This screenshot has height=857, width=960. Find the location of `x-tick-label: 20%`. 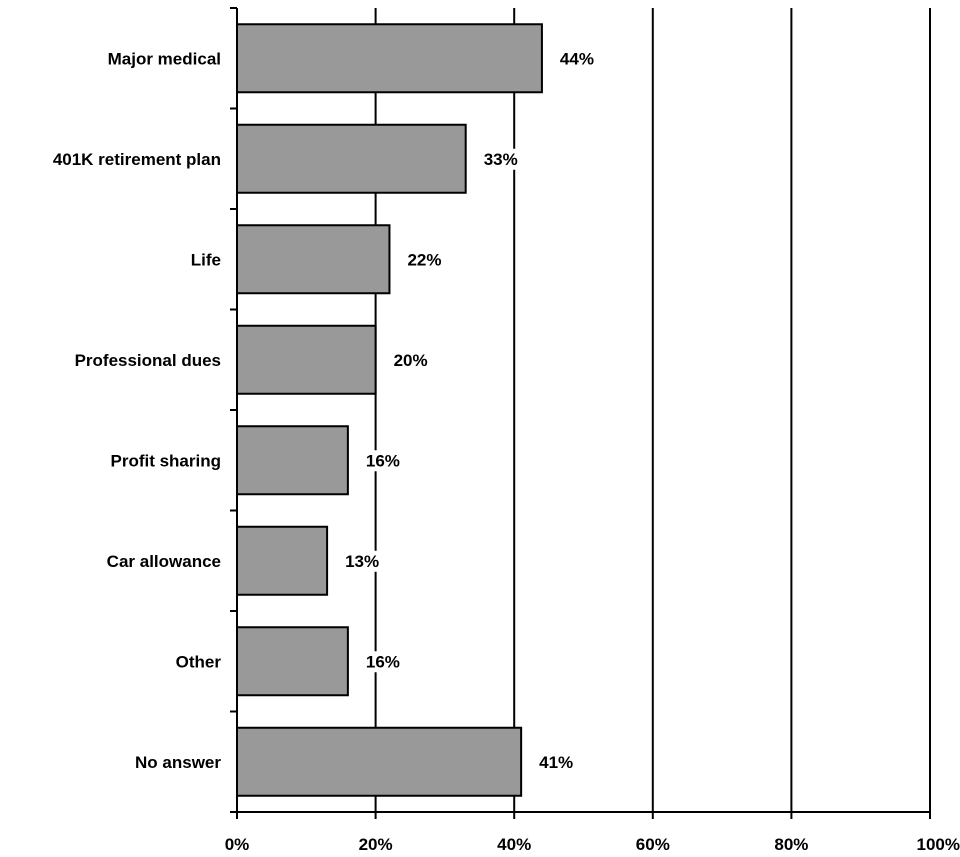

x-tick-label: 20% is located at coordinates (376, 844).